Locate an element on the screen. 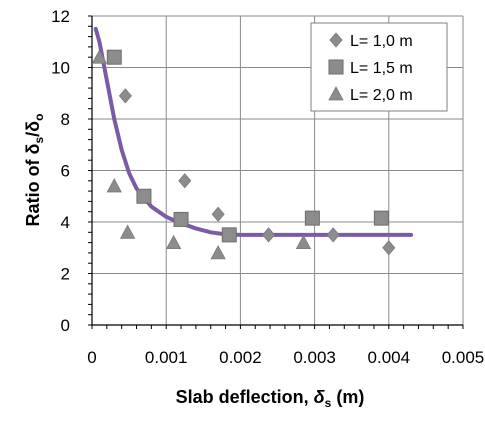 Image resolution: width=485 pixels, height=421 pixels. y-tick-label: 0 is located at coordinates (65, 325).